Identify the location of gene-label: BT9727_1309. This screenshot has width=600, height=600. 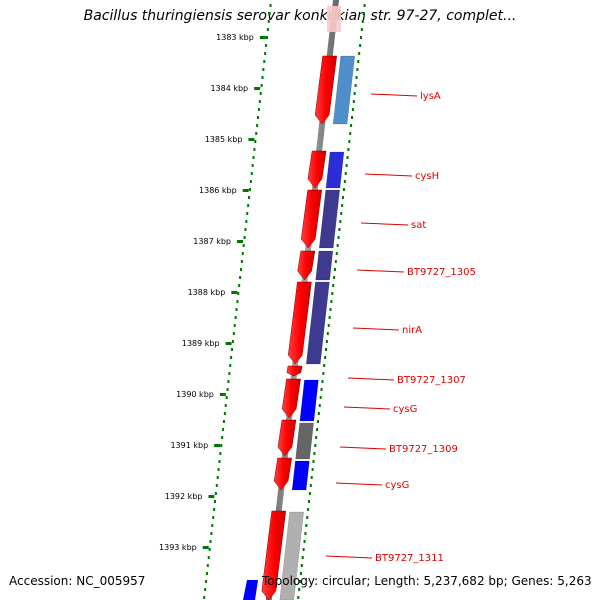
(423, 449).